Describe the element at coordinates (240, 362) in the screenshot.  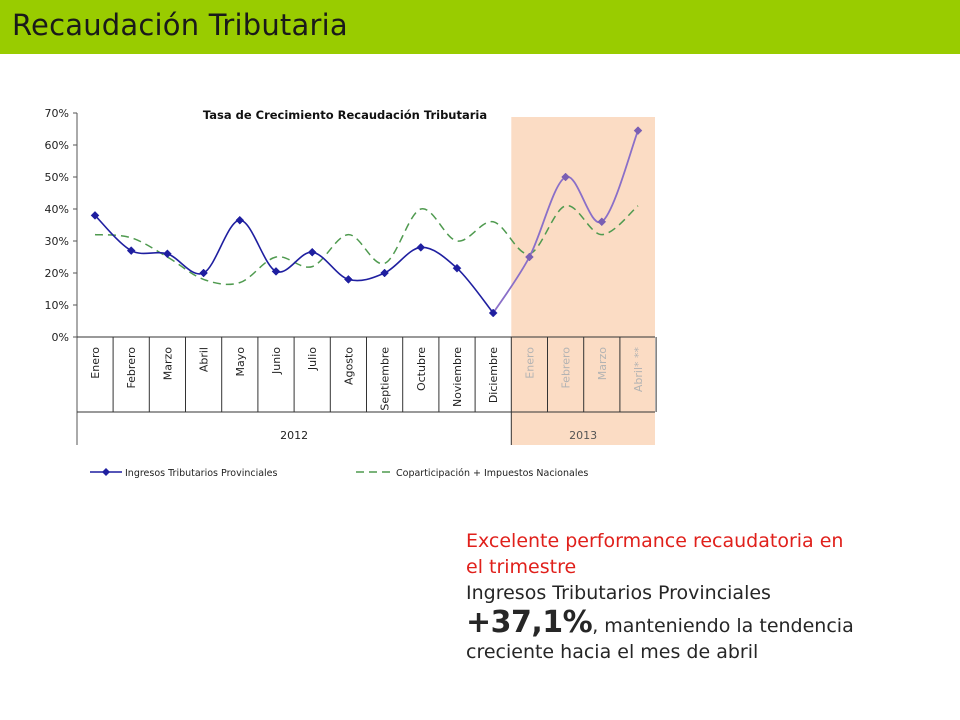
I see `x-category-label: Mayo` at that location.